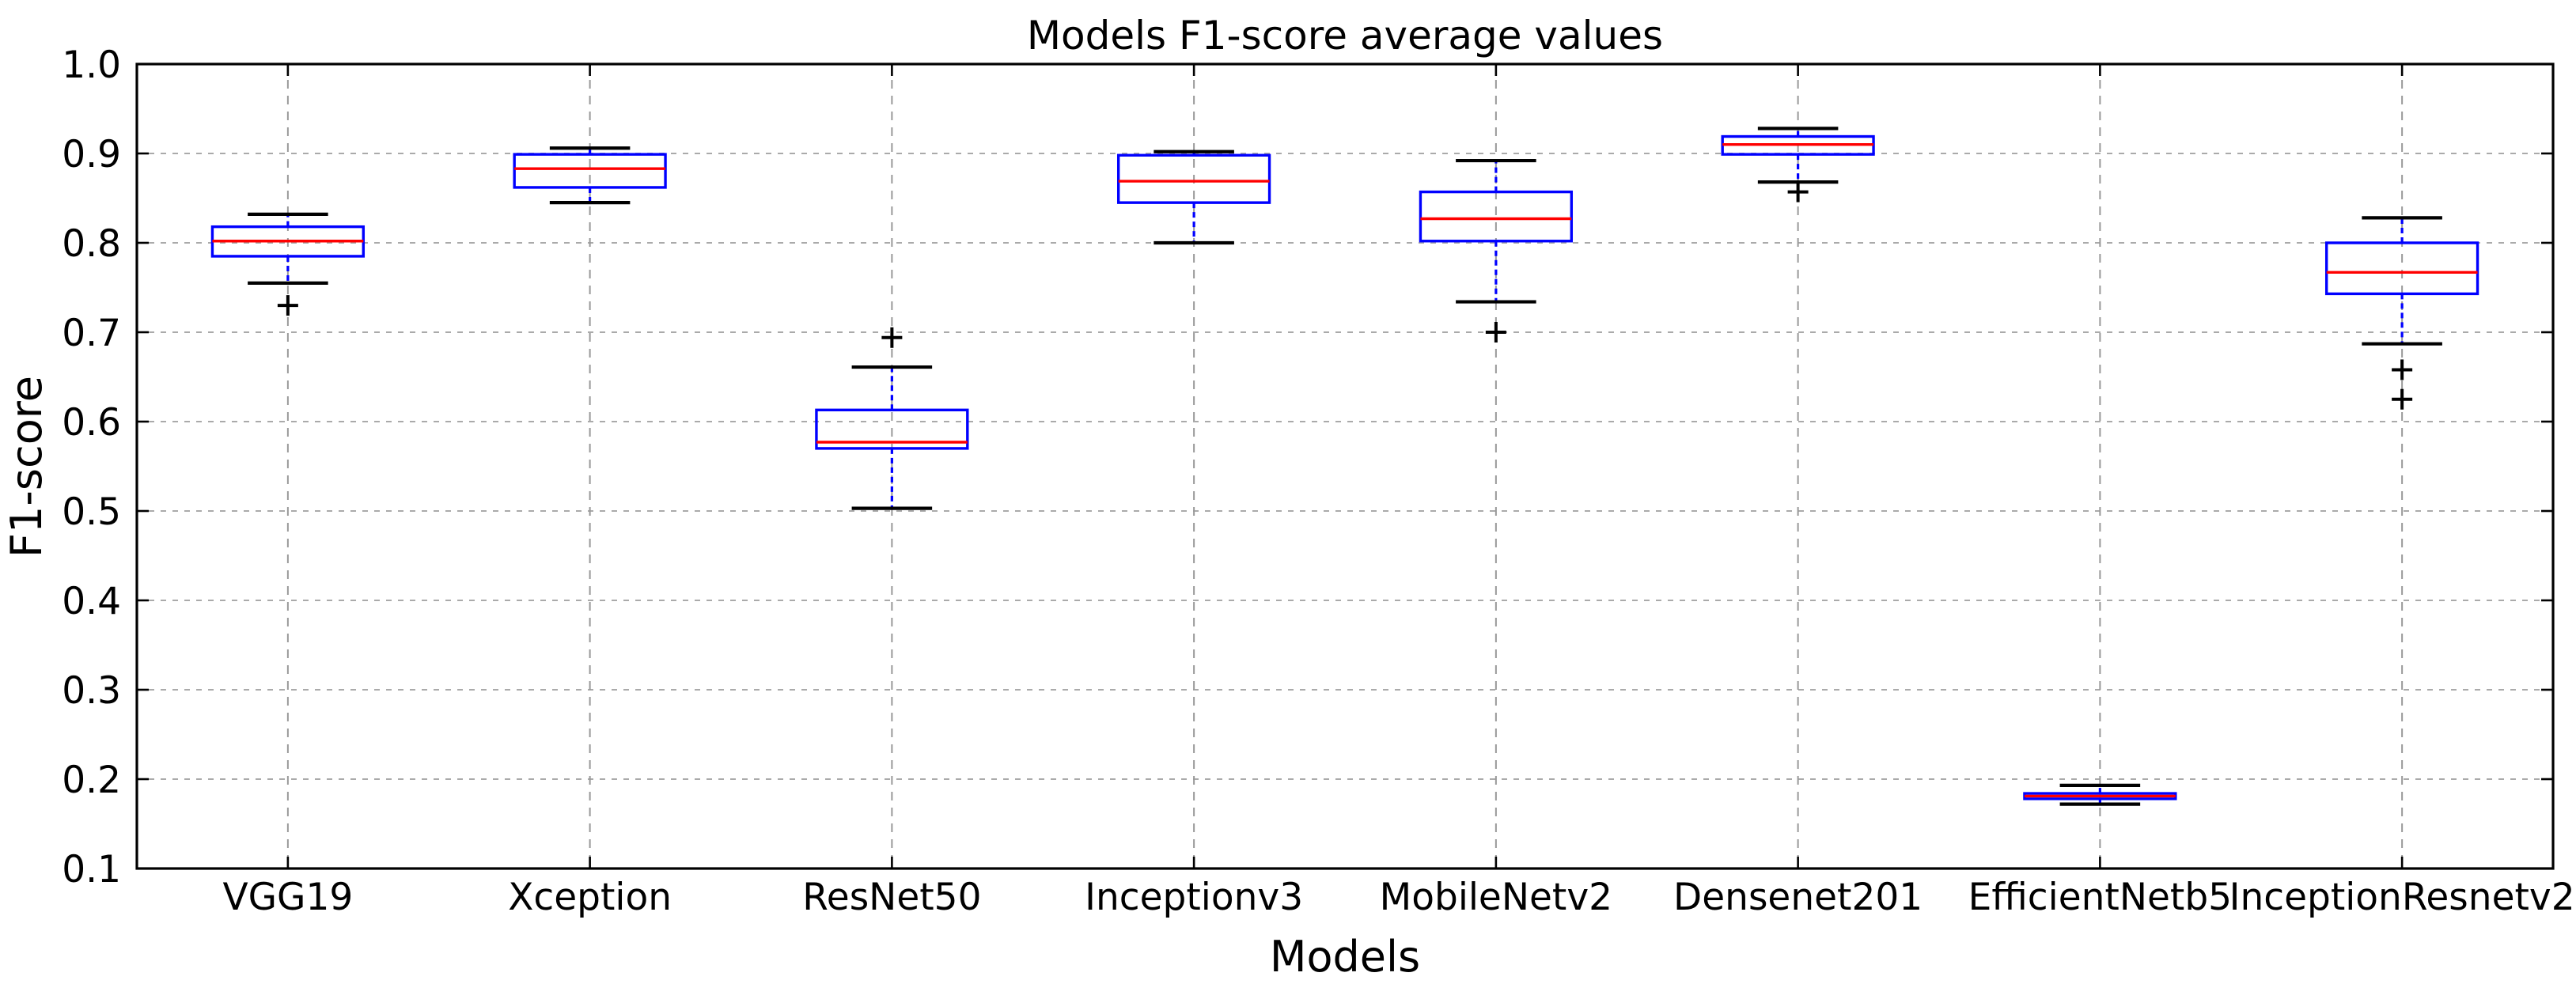 The width and height of the screenshot is (2576, 984). Describe the element at coordinates (1194, 897) in the screenshot. I see `x-tick-label: Inceptionv3` at that location.